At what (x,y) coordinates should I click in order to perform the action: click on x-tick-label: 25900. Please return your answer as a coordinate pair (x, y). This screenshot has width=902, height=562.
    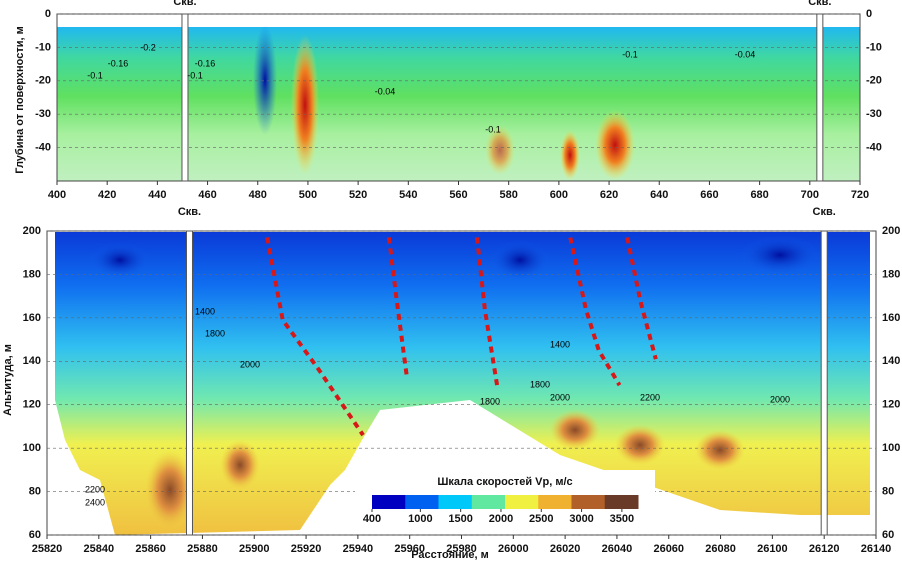
    Looking at the image, I should click on (254, 549).